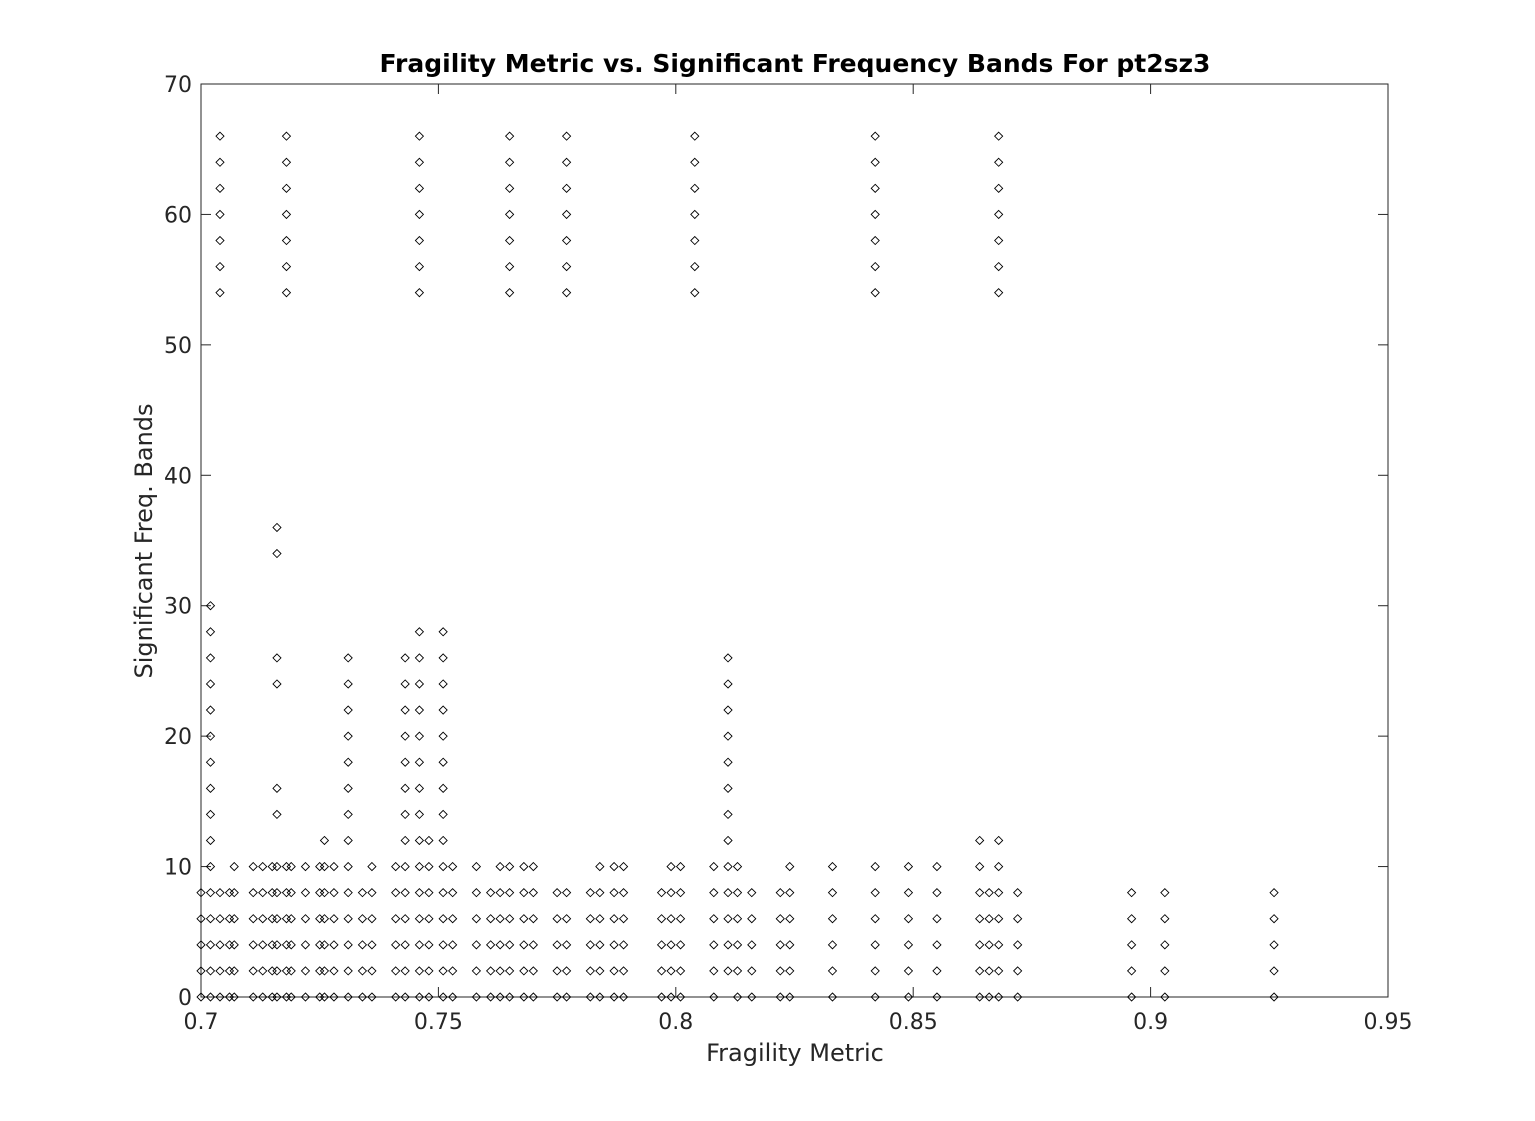 This screenshot has height=1121, width=1535. Describe the element at coordinates (201, 1022) in the screenshot. I see `x-tick-label: 0.7` at that location.